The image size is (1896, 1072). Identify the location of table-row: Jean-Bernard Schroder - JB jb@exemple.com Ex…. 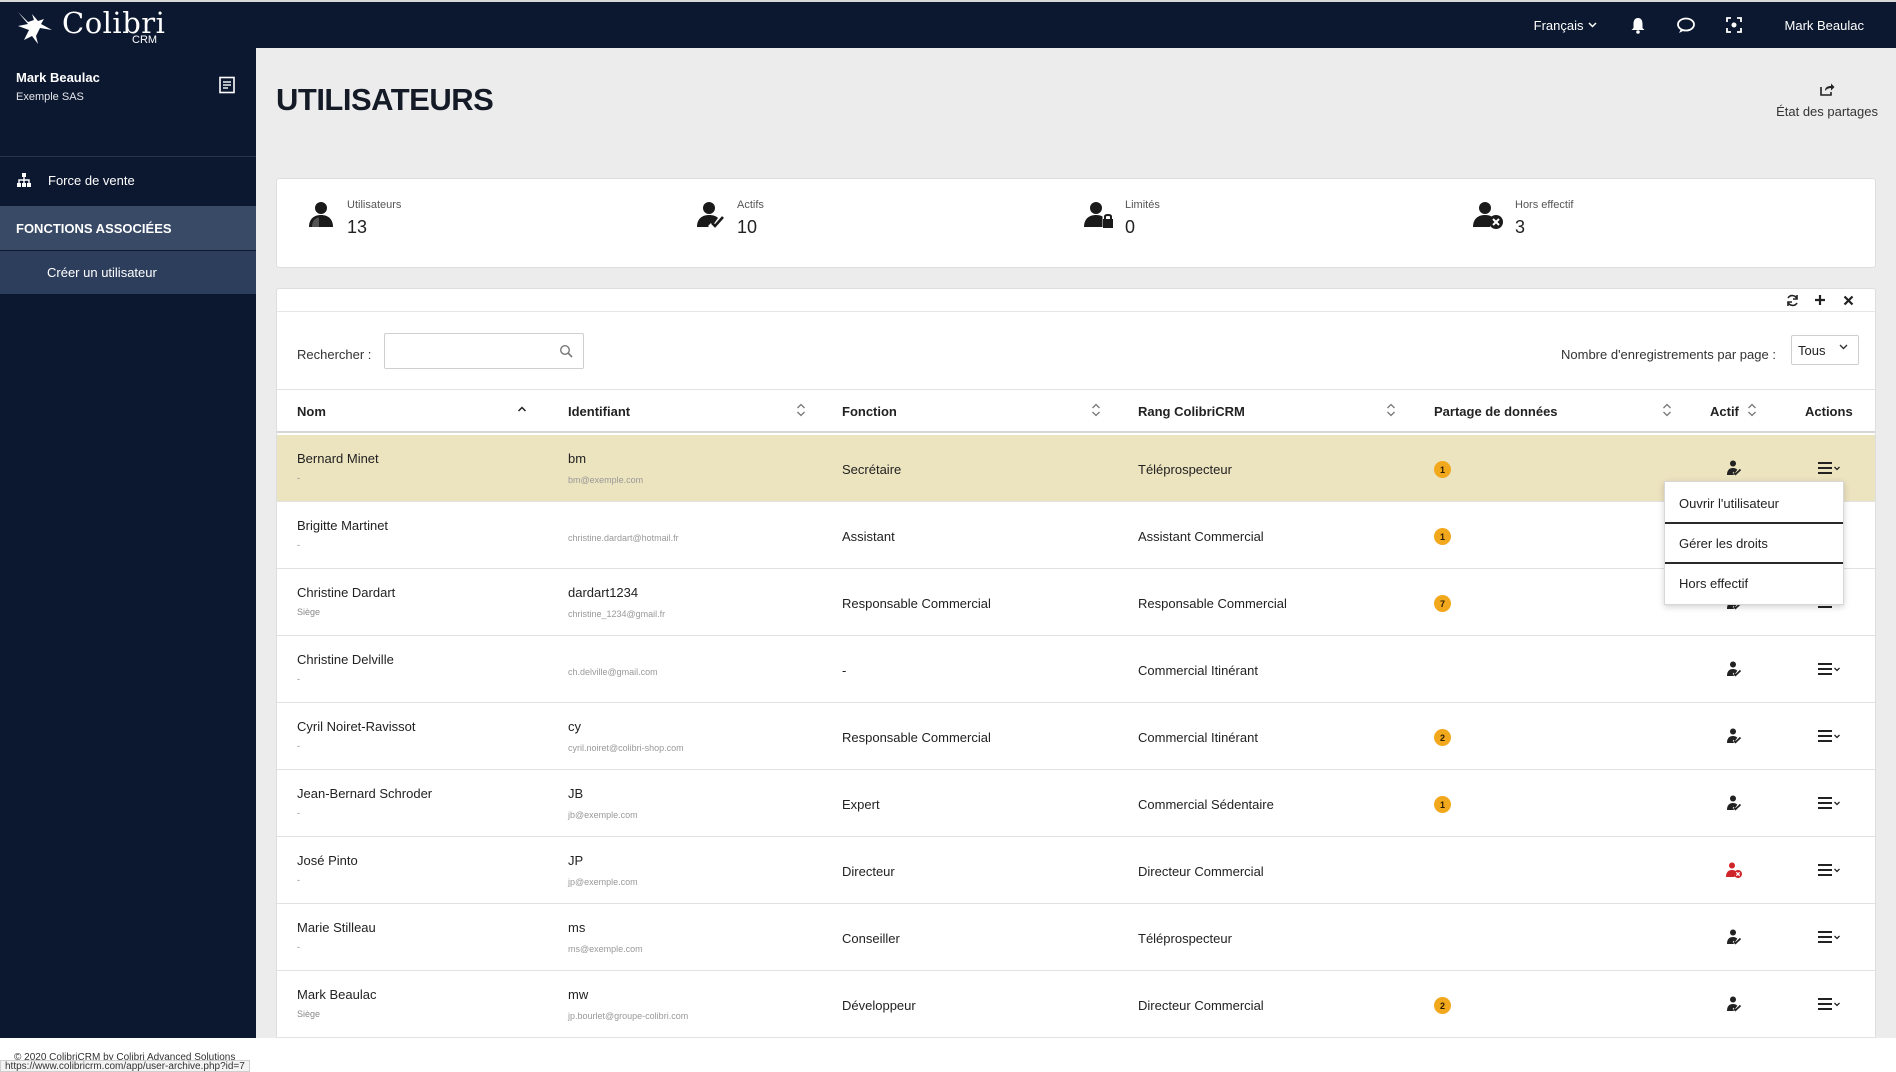
(1076, 803).